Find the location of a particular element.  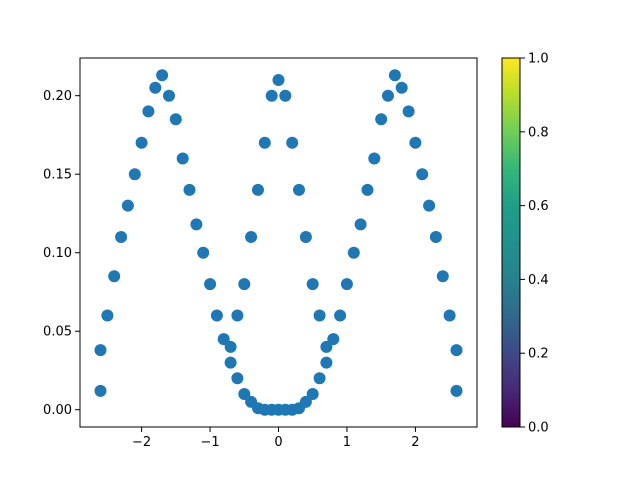

y-tick-label: 0.00 is located at coordinates (57, 410).